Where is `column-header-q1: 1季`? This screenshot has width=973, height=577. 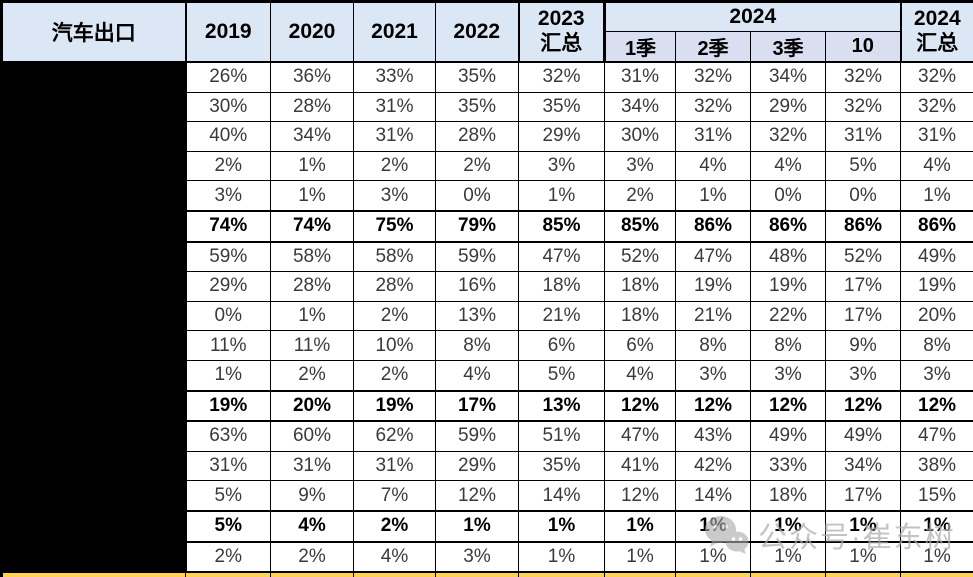 column-header-q1: 1季 is located at coordinates (639, 47).